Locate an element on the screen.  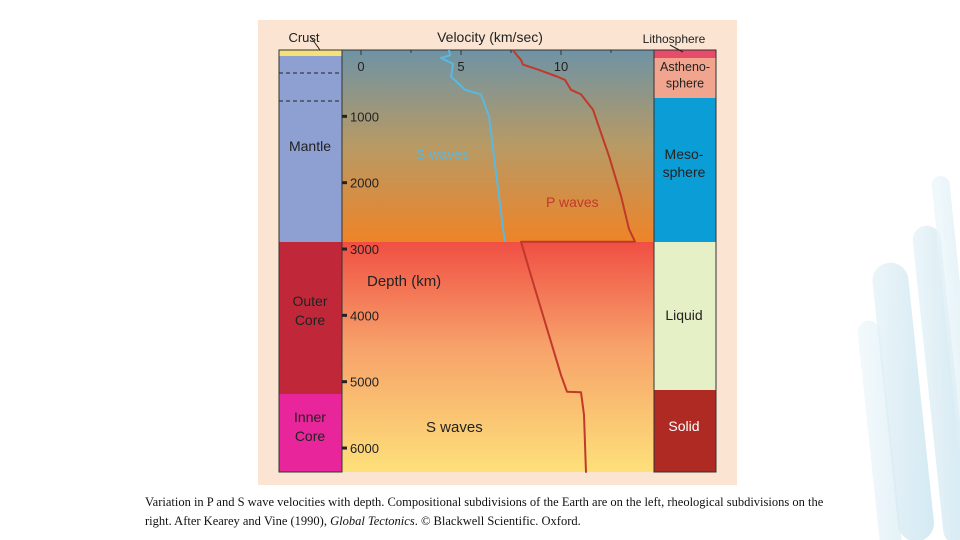
right-layer-mesosphere is located at coordinates (685, 170).